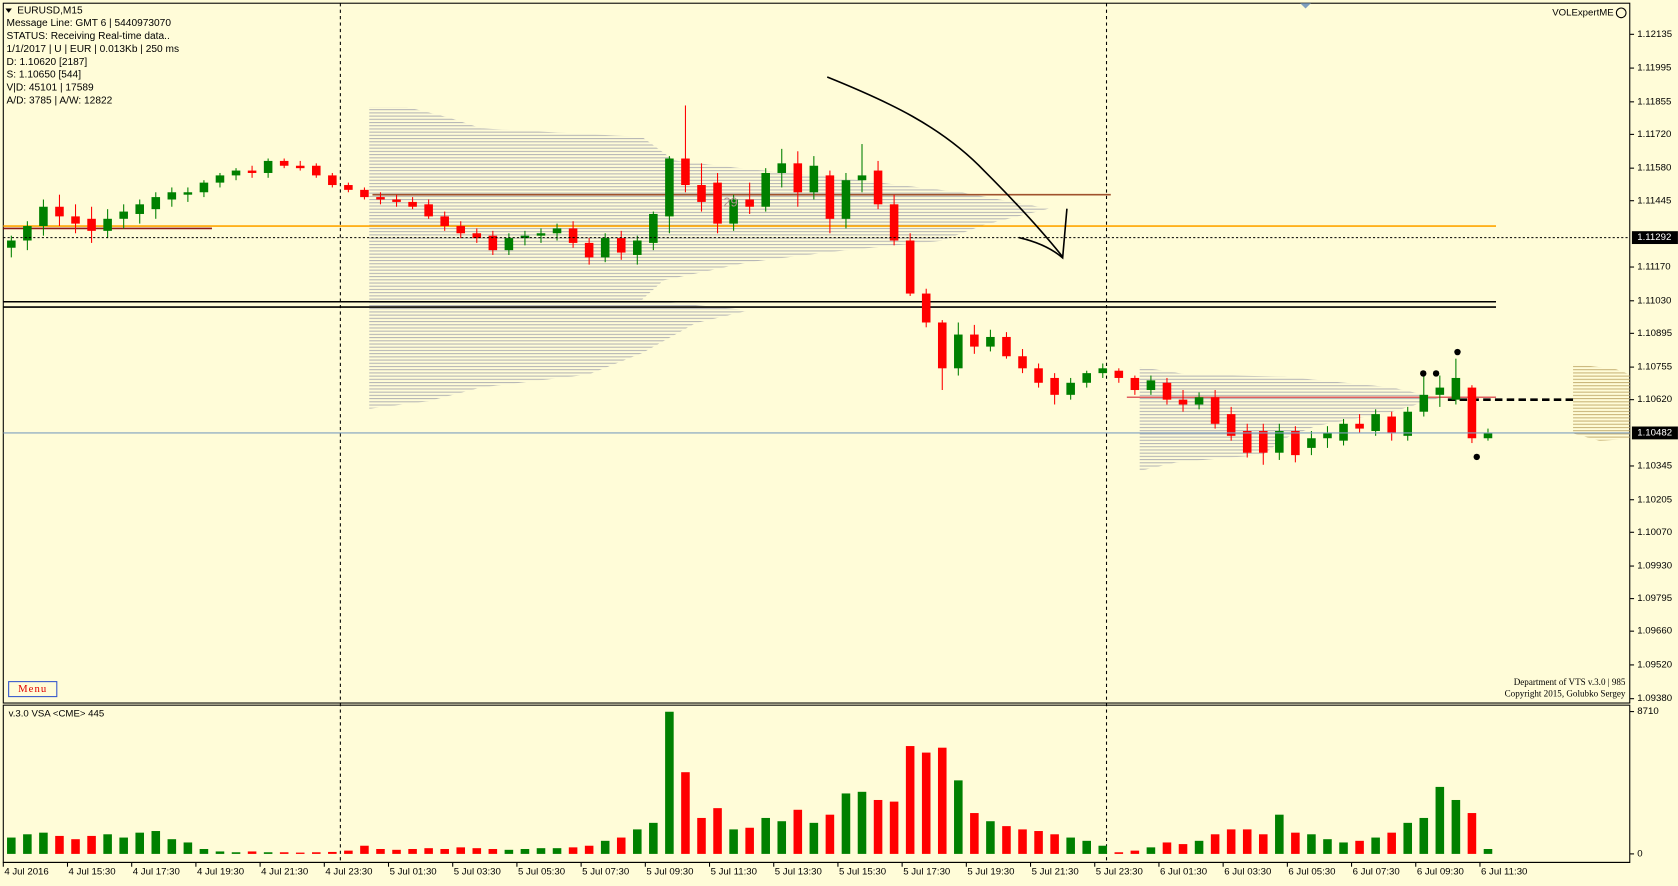 The image size is (1678, 886). I want to click on x-tick-label: 5 Jul 03:30, so click(477, 872).